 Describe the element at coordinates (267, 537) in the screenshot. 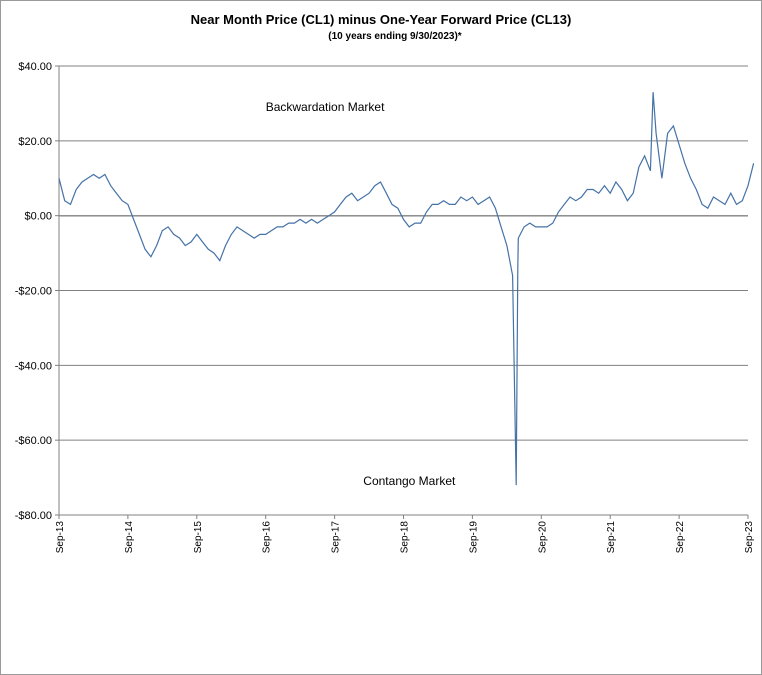

I see `x-tick-label: Sep-16` at that location.